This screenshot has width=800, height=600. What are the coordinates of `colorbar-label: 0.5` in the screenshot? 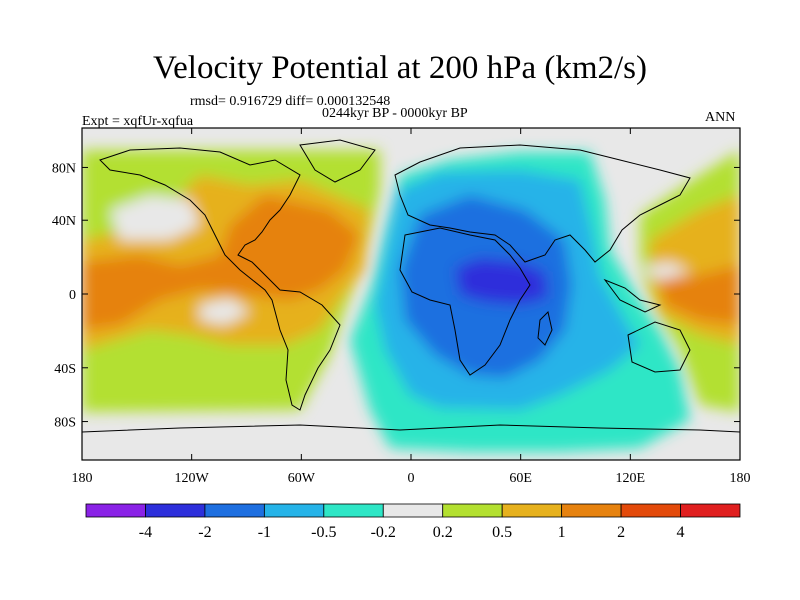 It's located at (502, 532).